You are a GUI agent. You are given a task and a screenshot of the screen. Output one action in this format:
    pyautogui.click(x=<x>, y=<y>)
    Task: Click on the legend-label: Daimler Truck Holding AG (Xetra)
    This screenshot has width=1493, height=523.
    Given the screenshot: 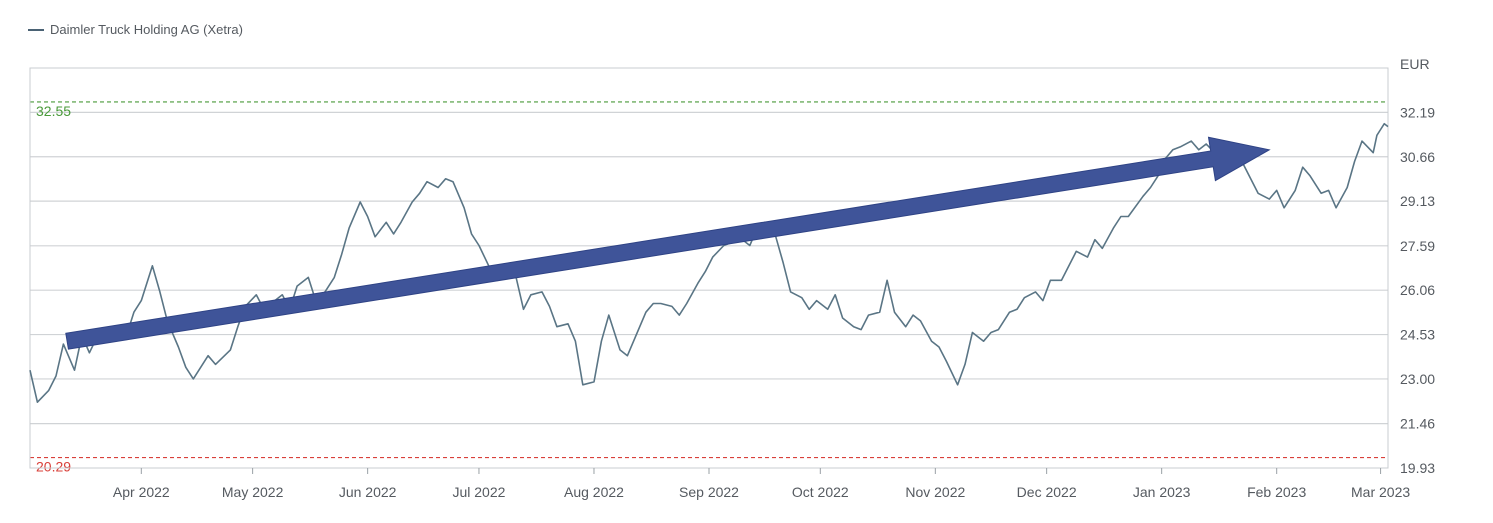 What is the action you would take?
    pyautogui.click(x=146, y=29)
    